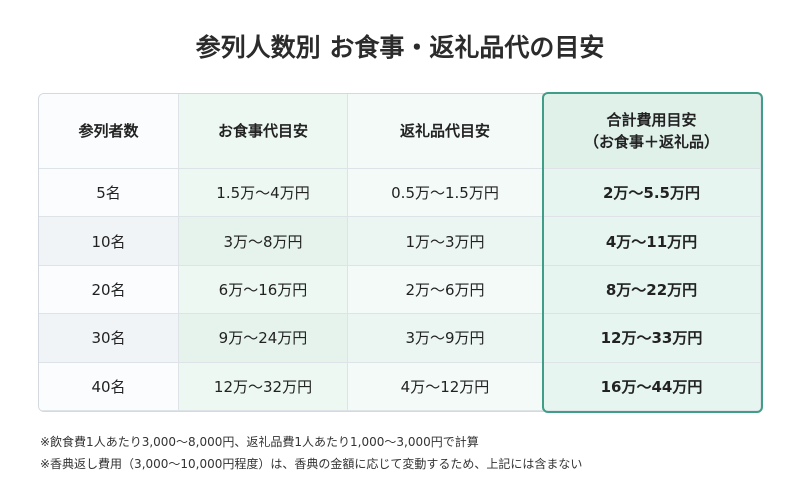 This screenshot has width=800, height=497. I want to click on table-cell: 6万〜16万円, so click(263, 290).